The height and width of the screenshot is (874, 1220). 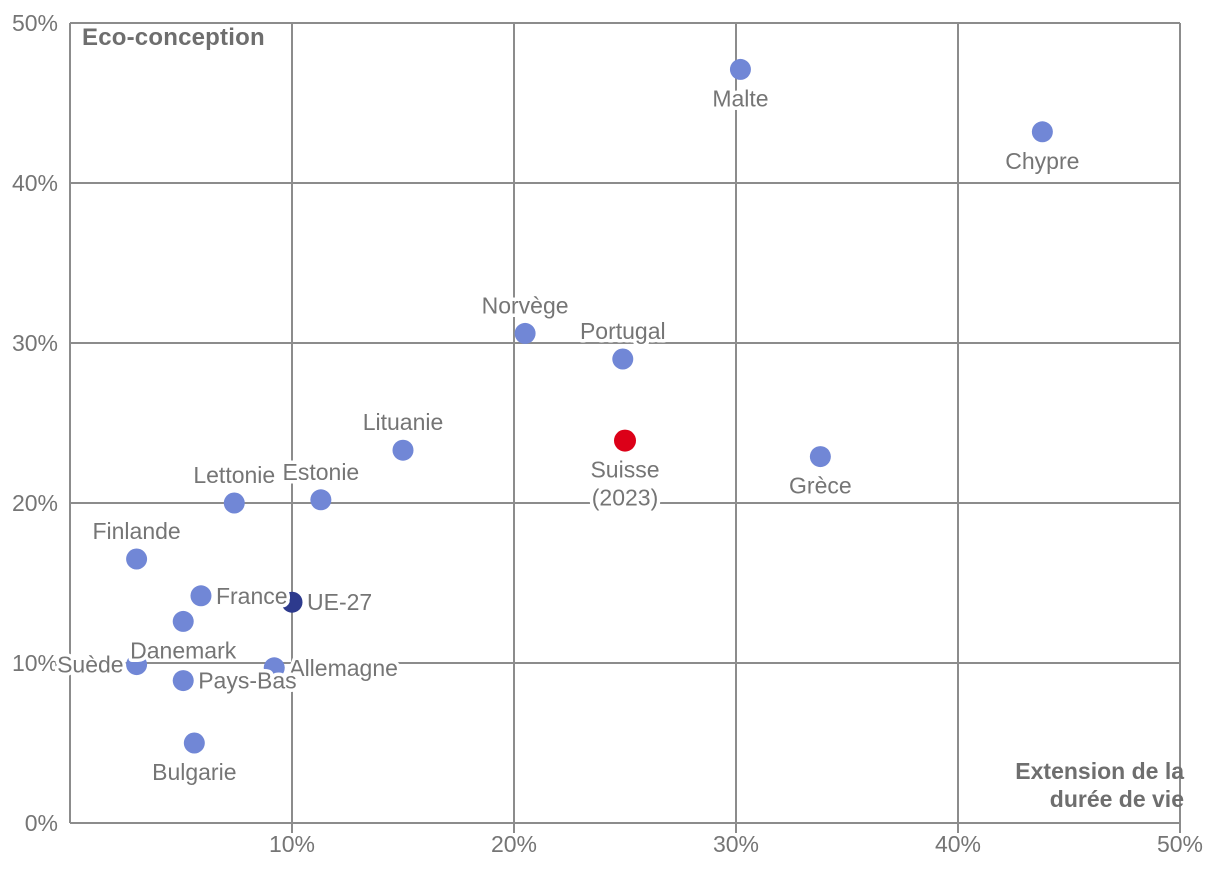 What do you see at coordinates (35, 503) in the screenshot?
I see `y-tick-label-20: 20%` at bounding box center [35, 503].